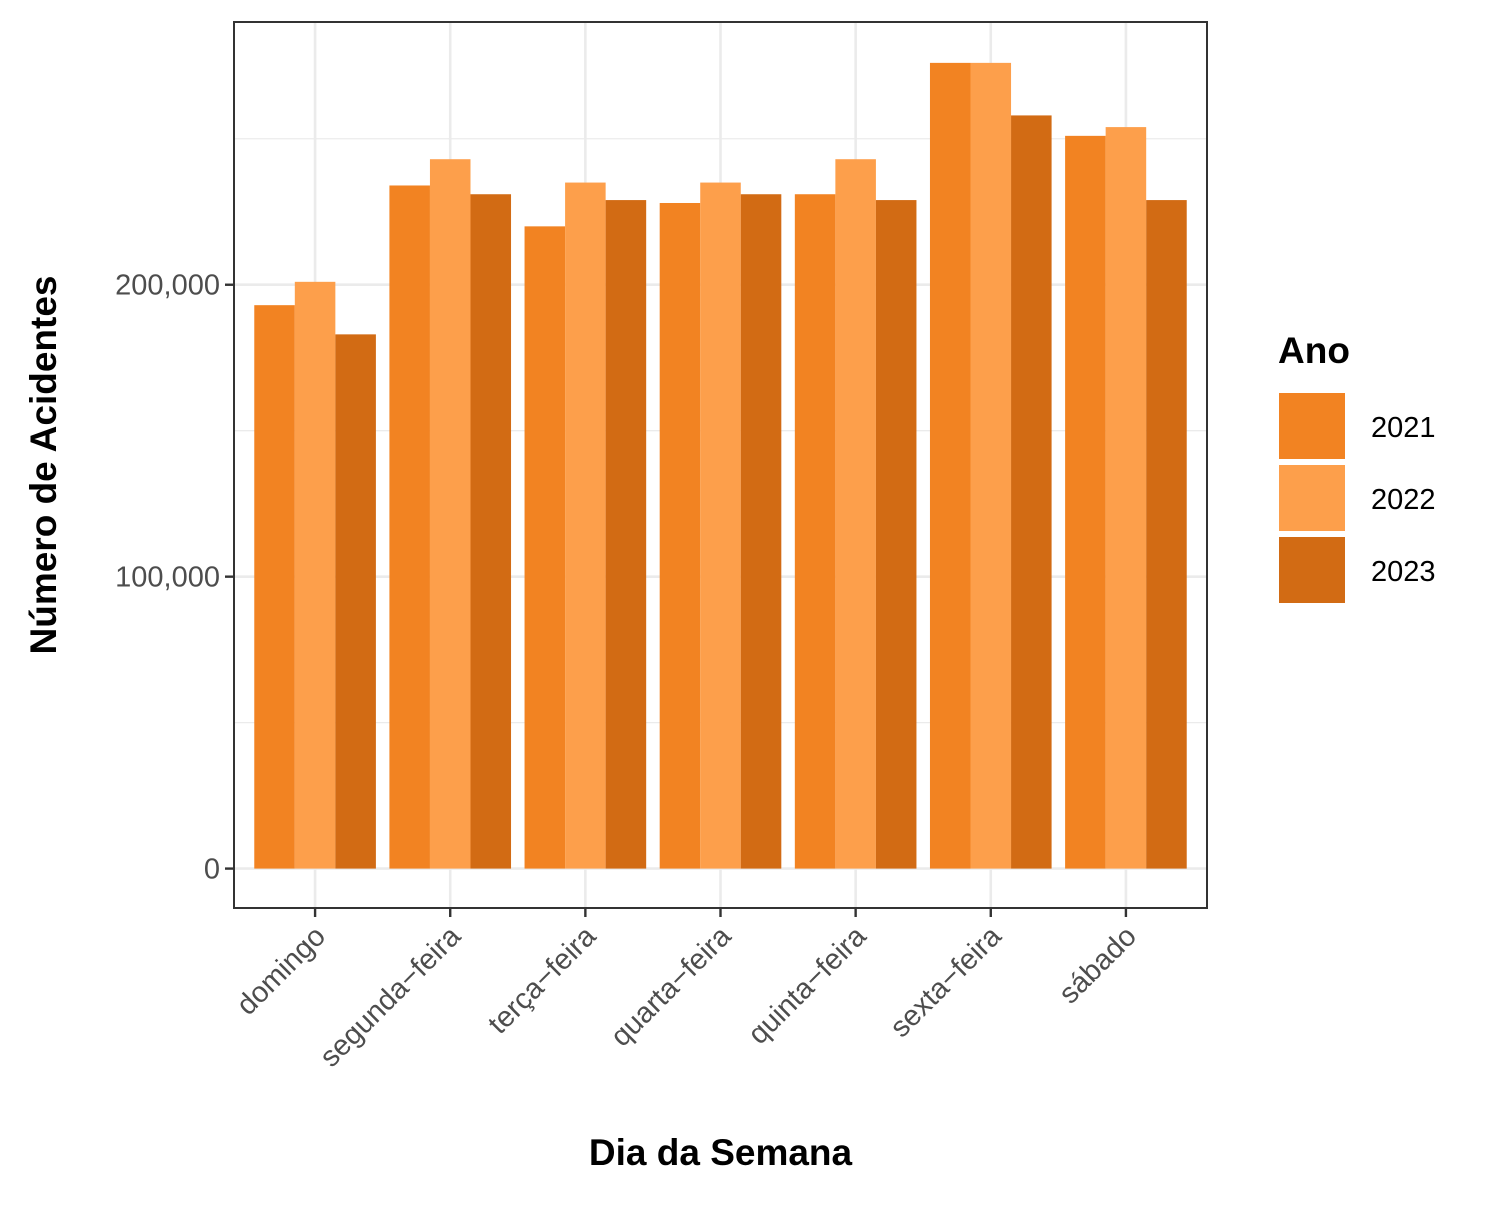 The height and width of the screenshot is (1205, 1500). Describe the element at coordinates (391, 997) in the screenshot. I see `x-tick-label: segunda−feira` at that location.